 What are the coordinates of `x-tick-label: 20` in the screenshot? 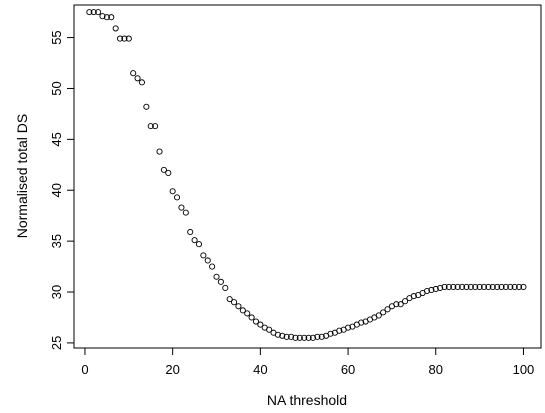 It's located at (172, 369).